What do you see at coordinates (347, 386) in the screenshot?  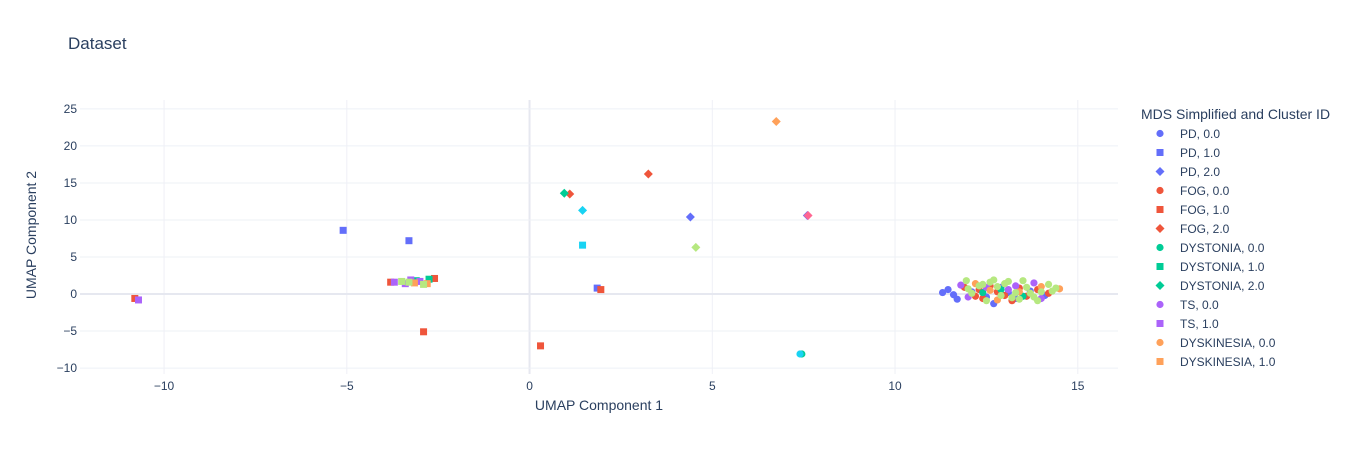 I see `x-tick-label: −5` at bounding box center [347, 386].